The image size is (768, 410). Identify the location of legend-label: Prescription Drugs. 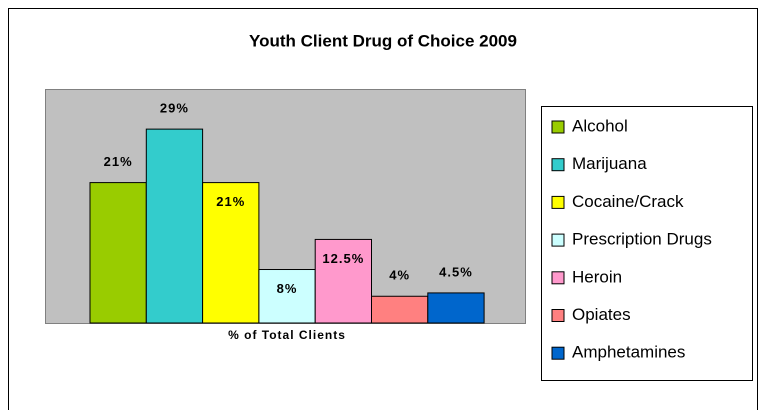
(642, 239).